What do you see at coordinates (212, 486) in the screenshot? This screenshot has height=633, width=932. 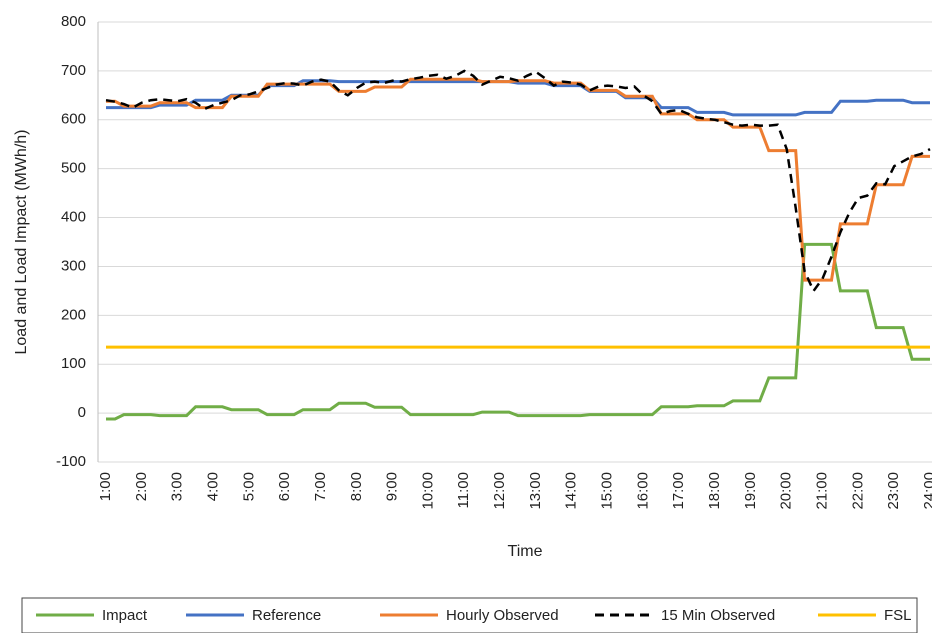 I see `x-tick-label: 4:00` at bounding box center [212, 486].